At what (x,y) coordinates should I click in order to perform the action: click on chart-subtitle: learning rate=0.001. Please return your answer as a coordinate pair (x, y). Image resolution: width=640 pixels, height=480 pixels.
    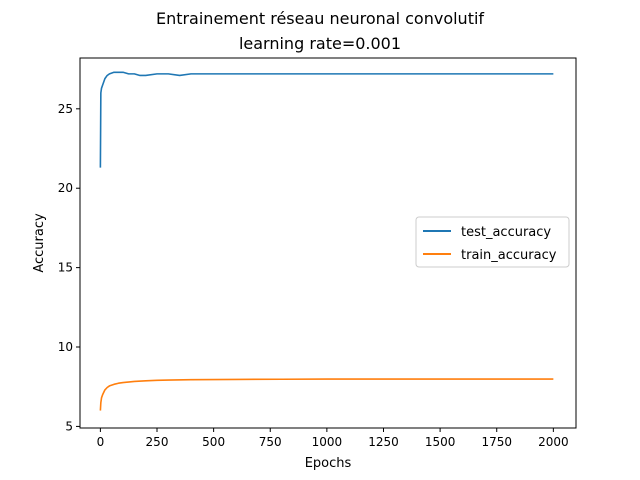
    Looking at the image, I should click on (320, 43).